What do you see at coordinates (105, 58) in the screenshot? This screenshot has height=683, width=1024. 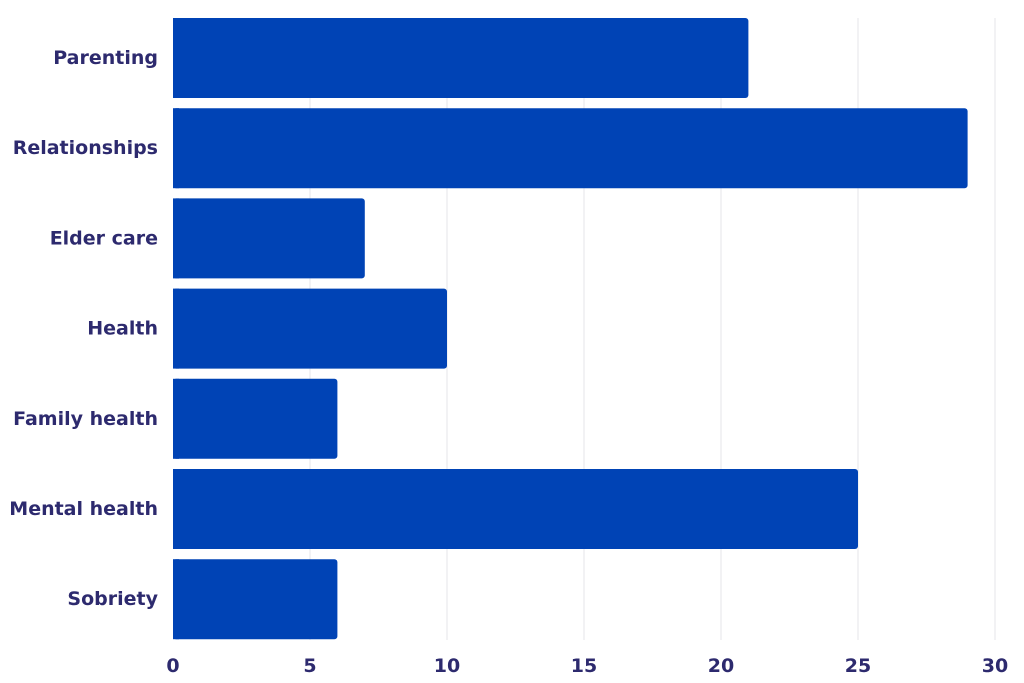 I see `category-label-parenting: Parenting` at bounding box center [105, 58].